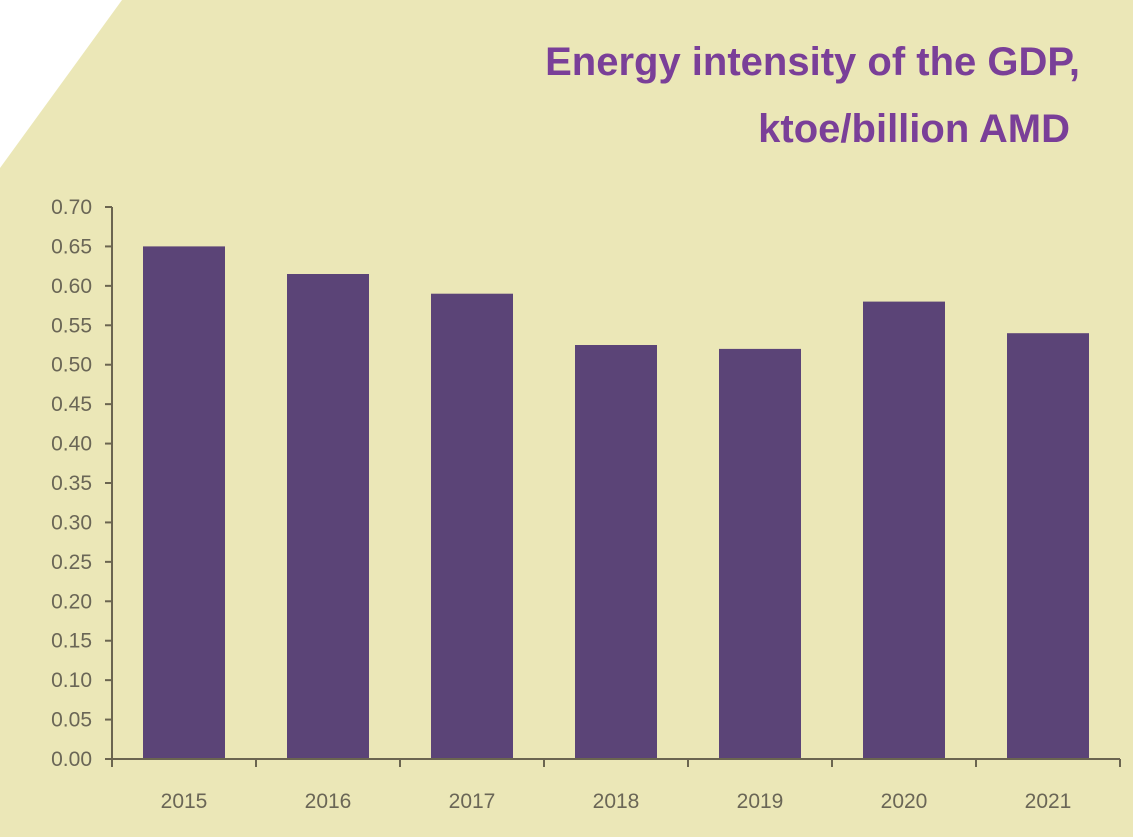 This screenshot has width=1133, height=837. Describe the element at coordinates (71, 325) in the screenshot. I see `y-tick-label: 0.55` at that location.